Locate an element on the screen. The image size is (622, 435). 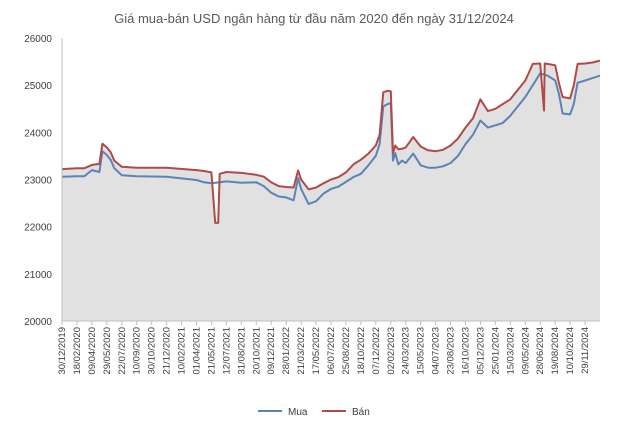
x-tick-label: 29/11/2024 is located at coordinates (585, 350).